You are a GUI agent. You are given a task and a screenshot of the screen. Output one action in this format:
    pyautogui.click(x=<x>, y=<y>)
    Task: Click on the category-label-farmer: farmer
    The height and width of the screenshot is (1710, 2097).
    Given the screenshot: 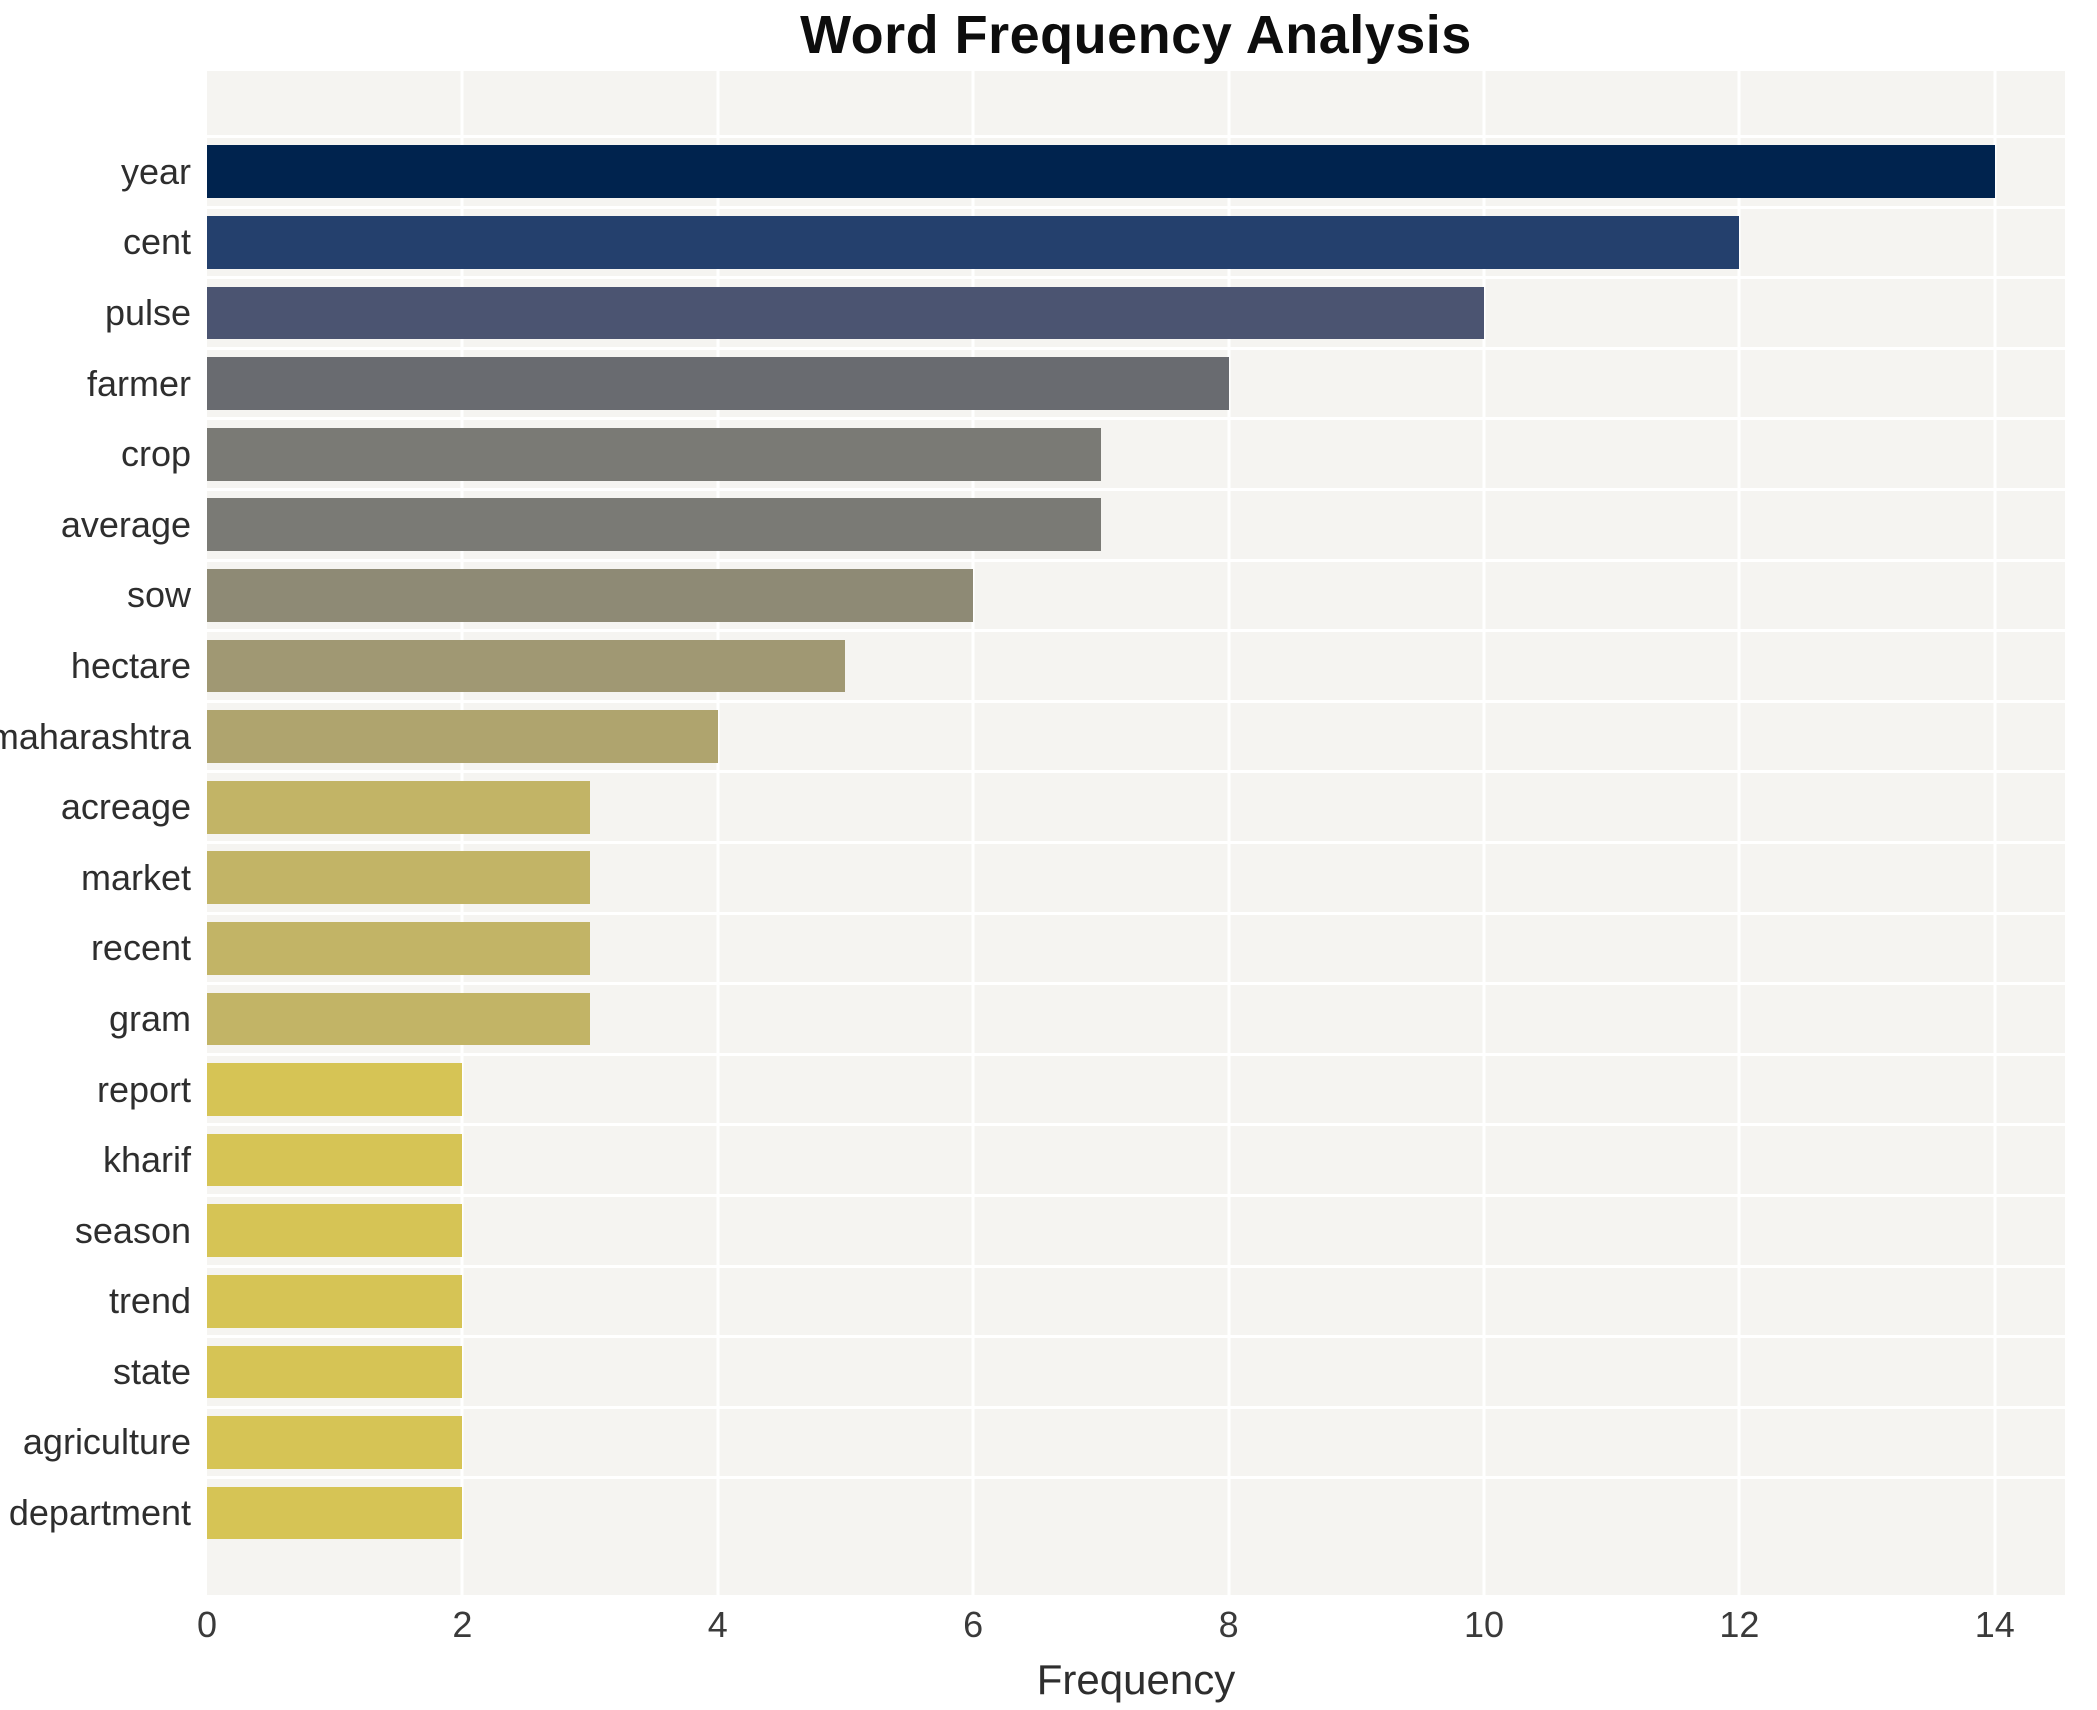 What is the action you would take?
    pyautogui.click(x=138, y=383)
    